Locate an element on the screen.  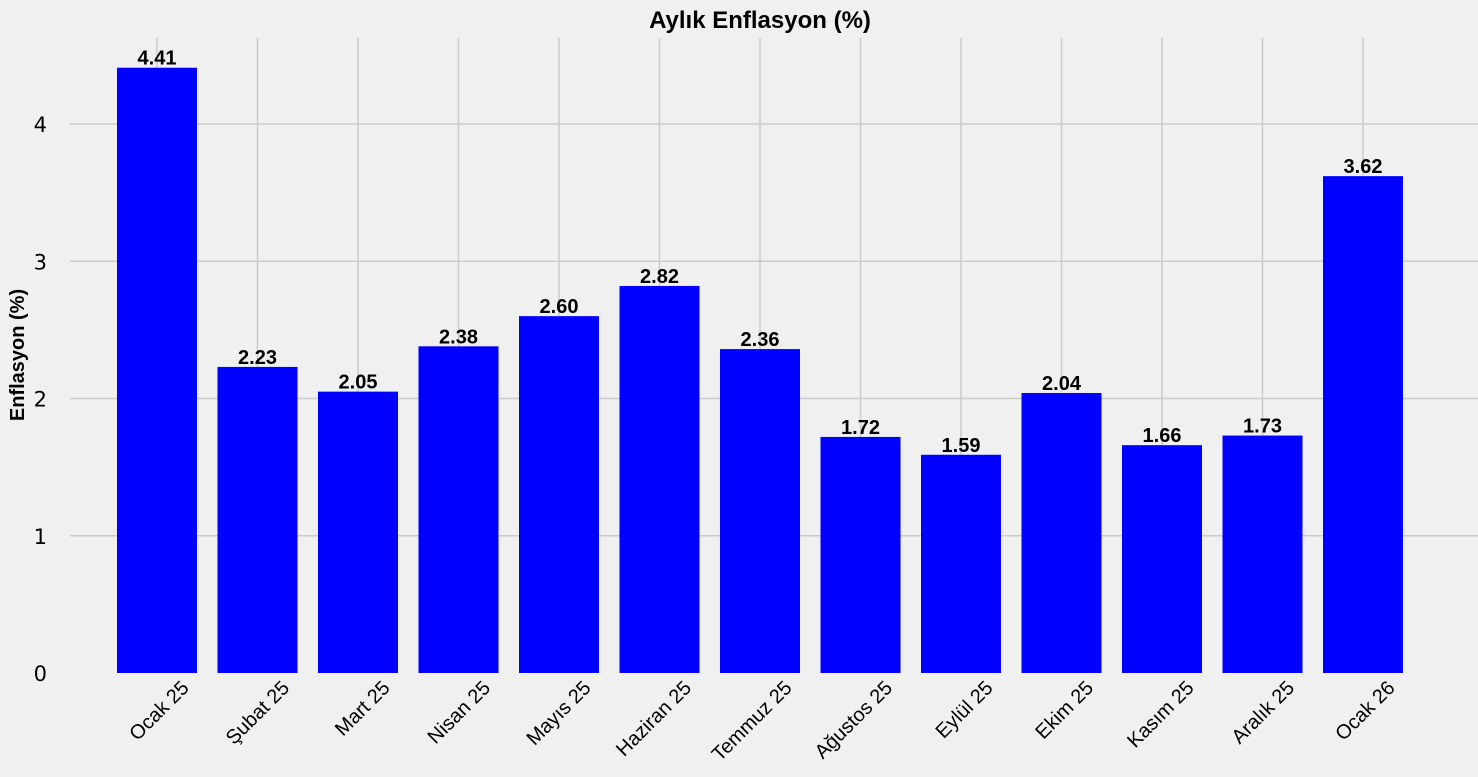
x-tick-label: Ocak 26 is located at coordinates (1365, 711).